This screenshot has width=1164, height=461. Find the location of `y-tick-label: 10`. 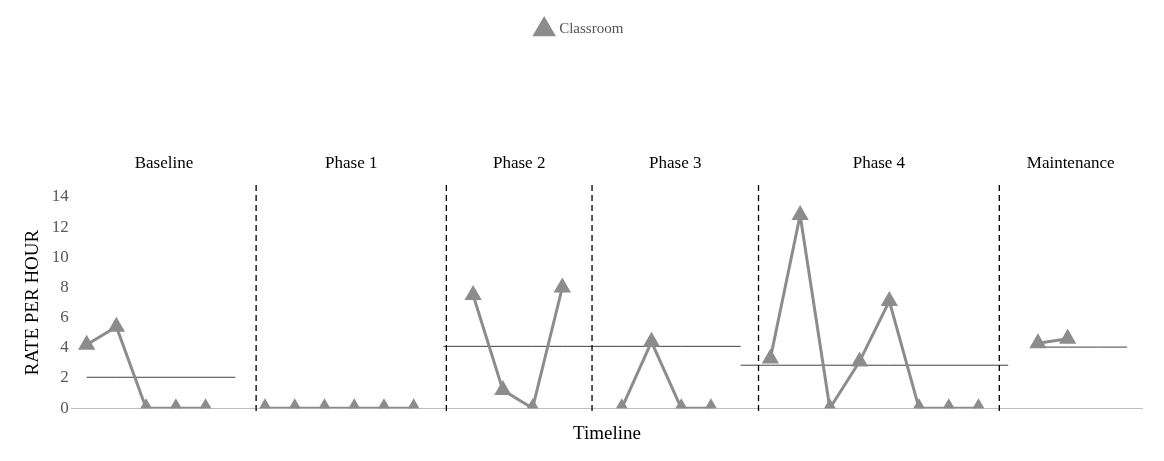

y-tick-label: 10 is located at coordinates (60, 256).